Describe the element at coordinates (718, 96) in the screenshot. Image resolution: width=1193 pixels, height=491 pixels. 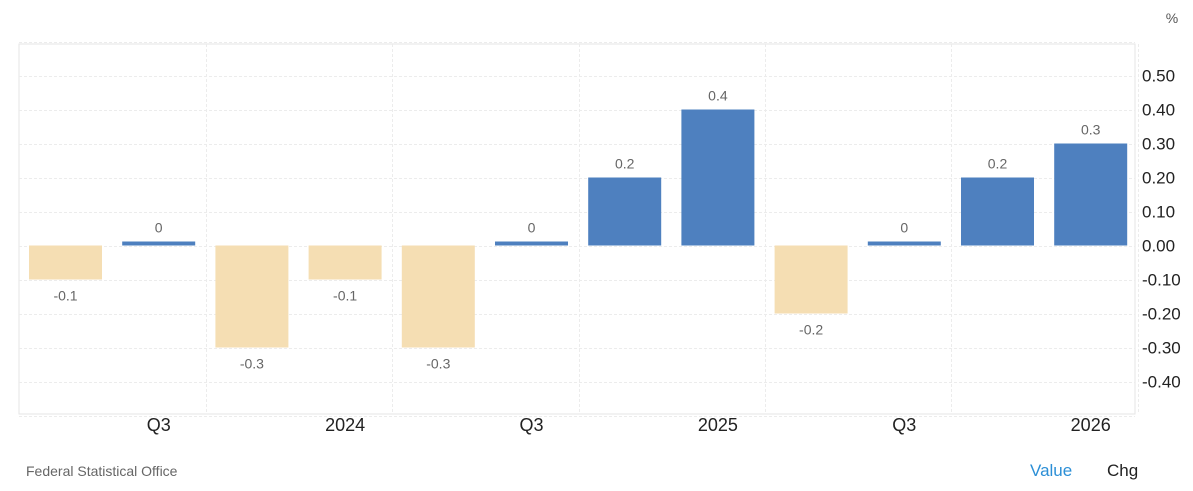
I see `data-label: 0.4` at that location.